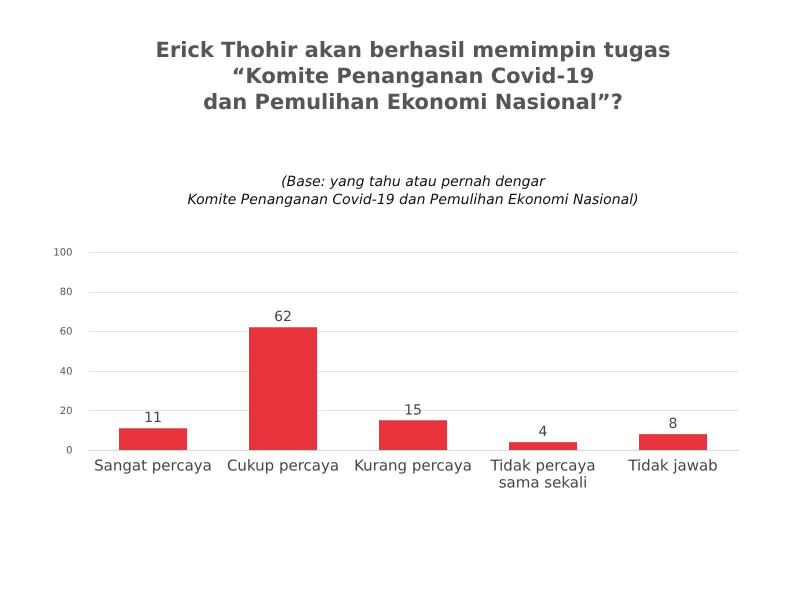 The width and height of the screenshot is (805, 604). I want to click on data-label: 11, so click(153, 418).